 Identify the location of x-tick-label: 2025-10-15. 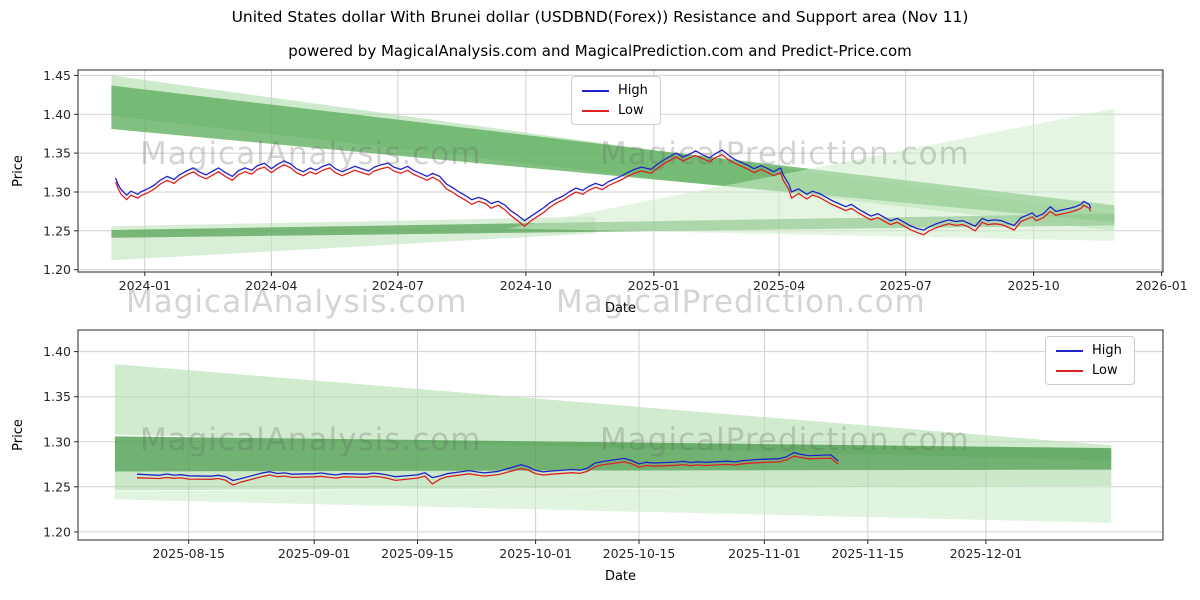
(639, 553).